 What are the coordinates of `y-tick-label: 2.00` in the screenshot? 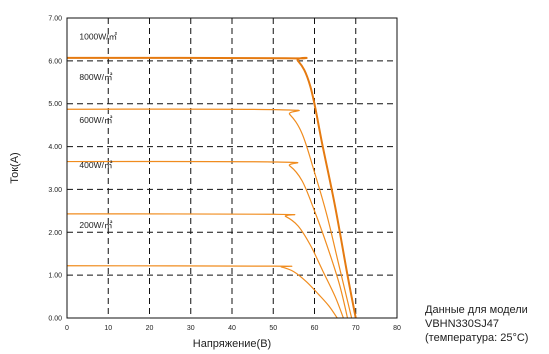 It's located at (55, 233).